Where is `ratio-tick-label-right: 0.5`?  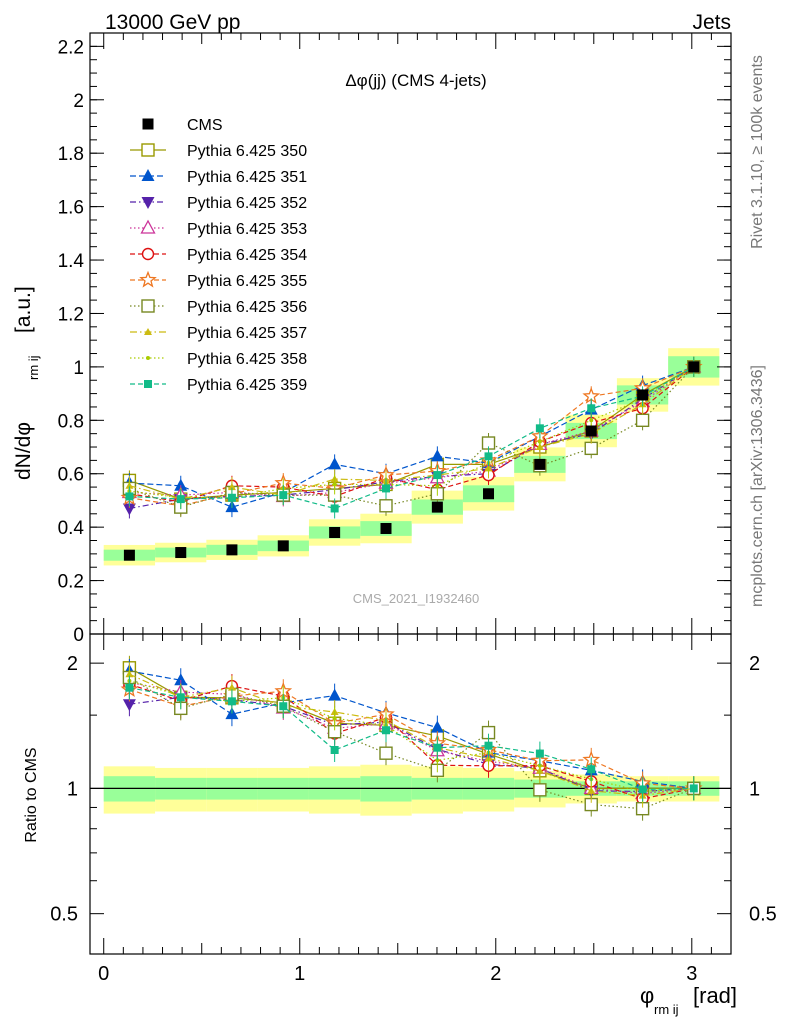
ratio-tick-label-right: 0.5 is located at coordinates (763, 915).